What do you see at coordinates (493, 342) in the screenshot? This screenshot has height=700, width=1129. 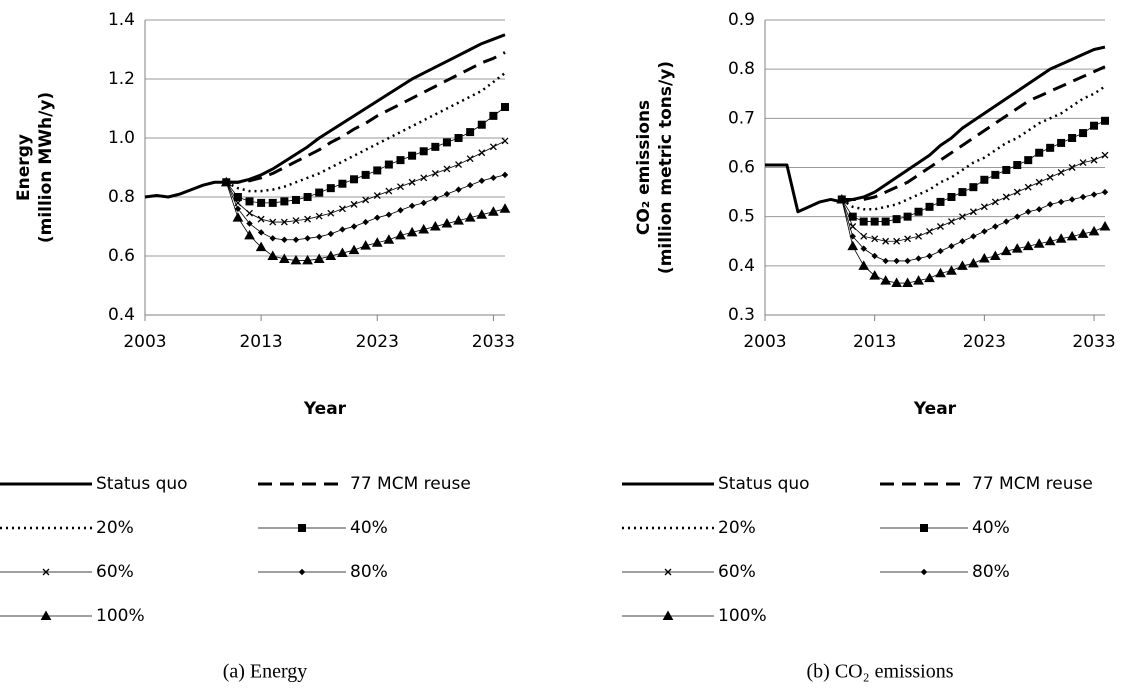 I see `x-tick-label: 2033` at bounding box center [493, 342].